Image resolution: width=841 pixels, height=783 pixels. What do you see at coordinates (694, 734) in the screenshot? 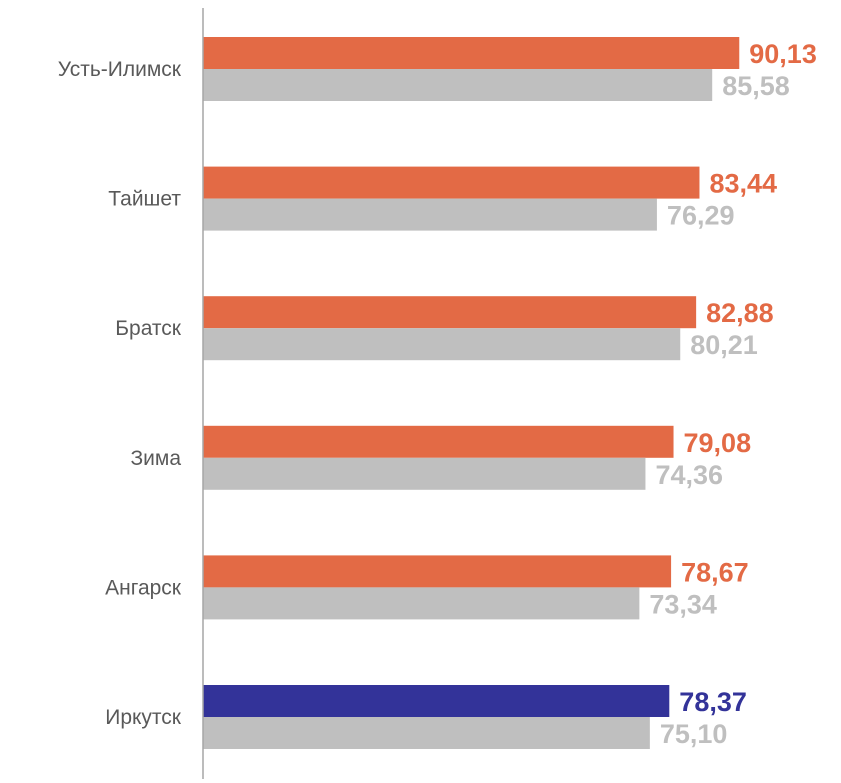
I see `value-label-series-2: 75,10` at bounding box center [694, 734].